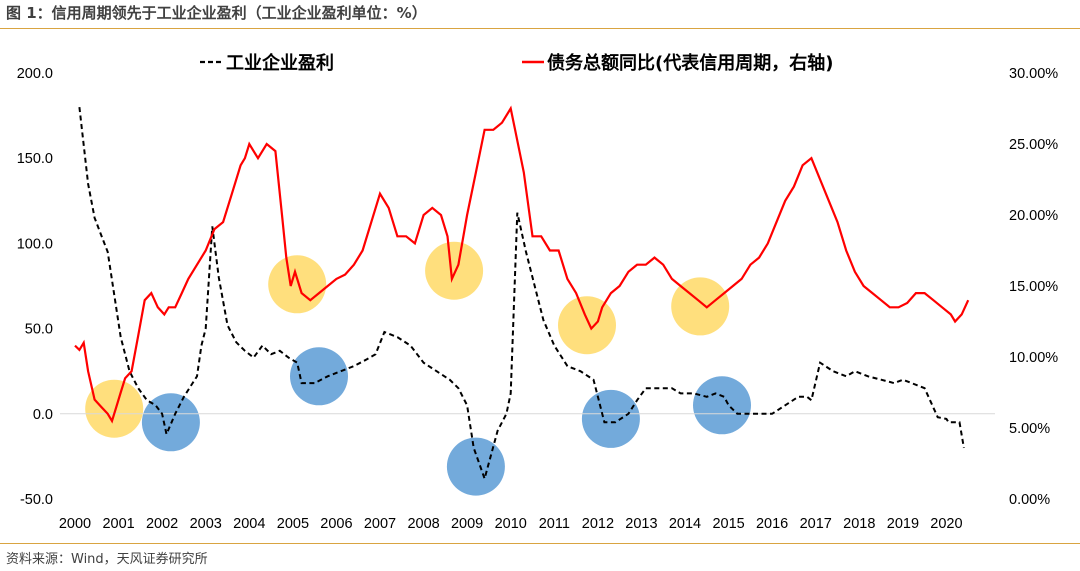 The width and height of the screenshot is (1080, 571). What do you see at coordinates (859, 524) in the screenshot?
I see `x-tick-label-2018: 2018` at bounding box center [859, 524].